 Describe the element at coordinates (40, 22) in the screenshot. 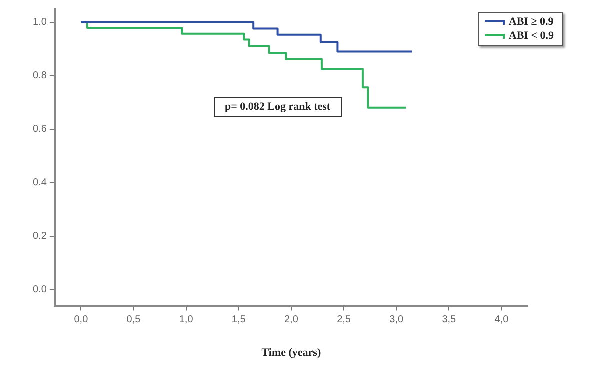

I see `y-tick-label: 1.0` at that location.